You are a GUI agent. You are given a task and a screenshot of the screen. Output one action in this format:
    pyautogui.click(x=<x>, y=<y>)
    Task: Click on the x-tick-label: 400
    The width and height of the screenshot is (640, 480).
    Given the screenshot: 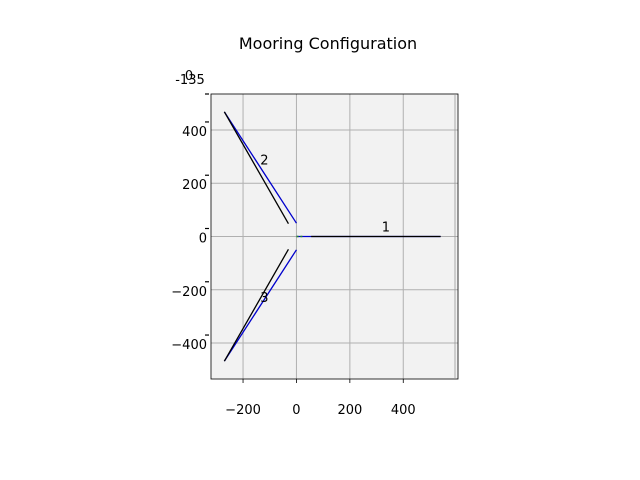 What is the action you would take?
    pyautogui.click(x=403, y=410)
    